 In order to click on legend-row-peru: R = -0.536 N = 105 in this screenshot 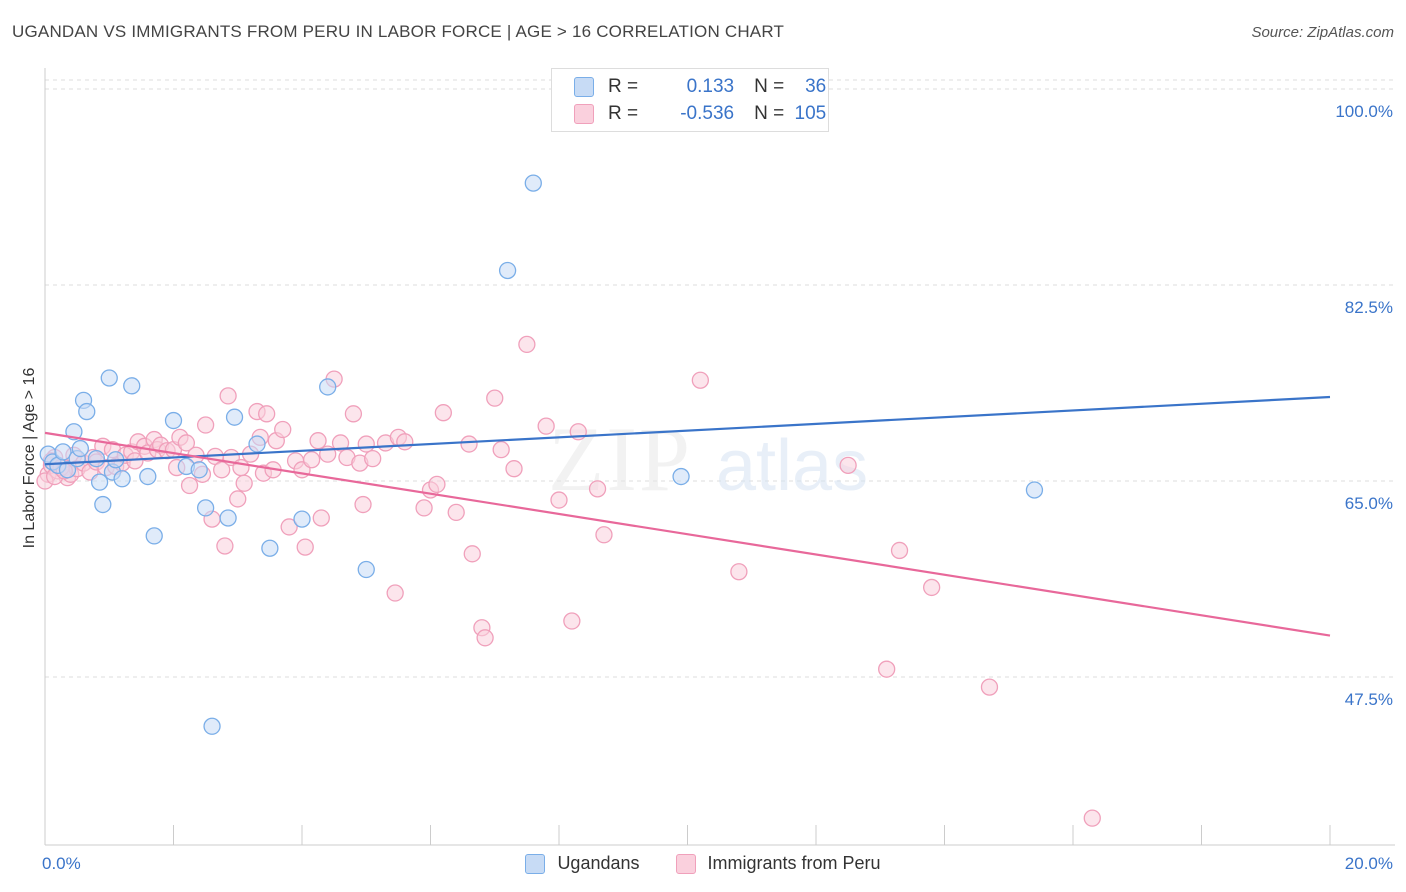, I will do `click(700, 114)`.